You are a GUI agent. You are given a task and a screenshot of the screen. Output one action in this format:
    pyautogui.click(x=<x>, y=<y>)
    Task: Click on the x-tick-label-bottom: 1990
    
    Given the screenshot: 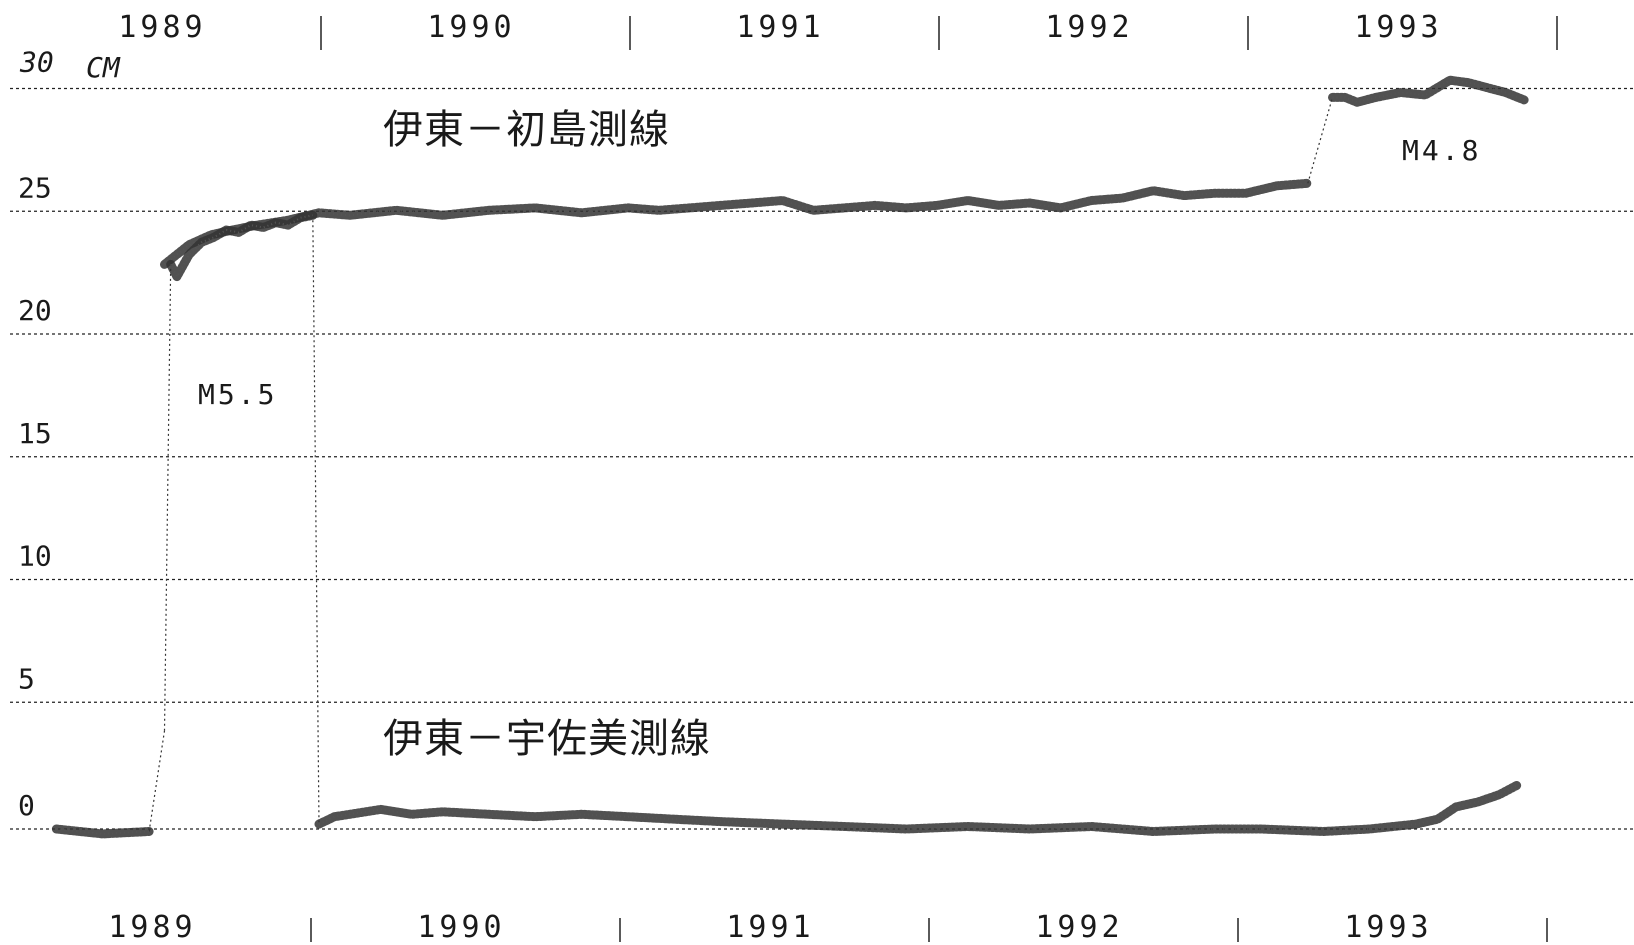 What is the action you would take?
    pyautogui.click(x=461, y=927)
    